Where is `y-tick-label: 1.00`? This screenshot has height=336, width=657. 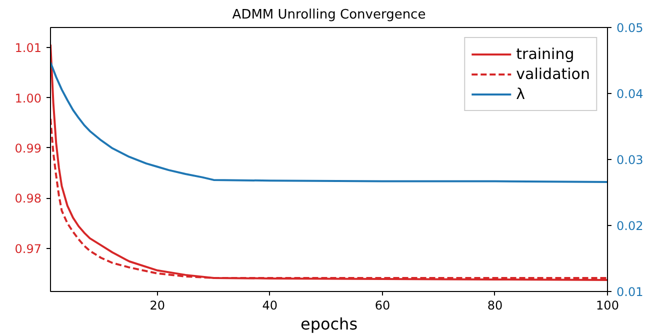 y-tick-label: 1.00 is located at coordinates (28, 98).